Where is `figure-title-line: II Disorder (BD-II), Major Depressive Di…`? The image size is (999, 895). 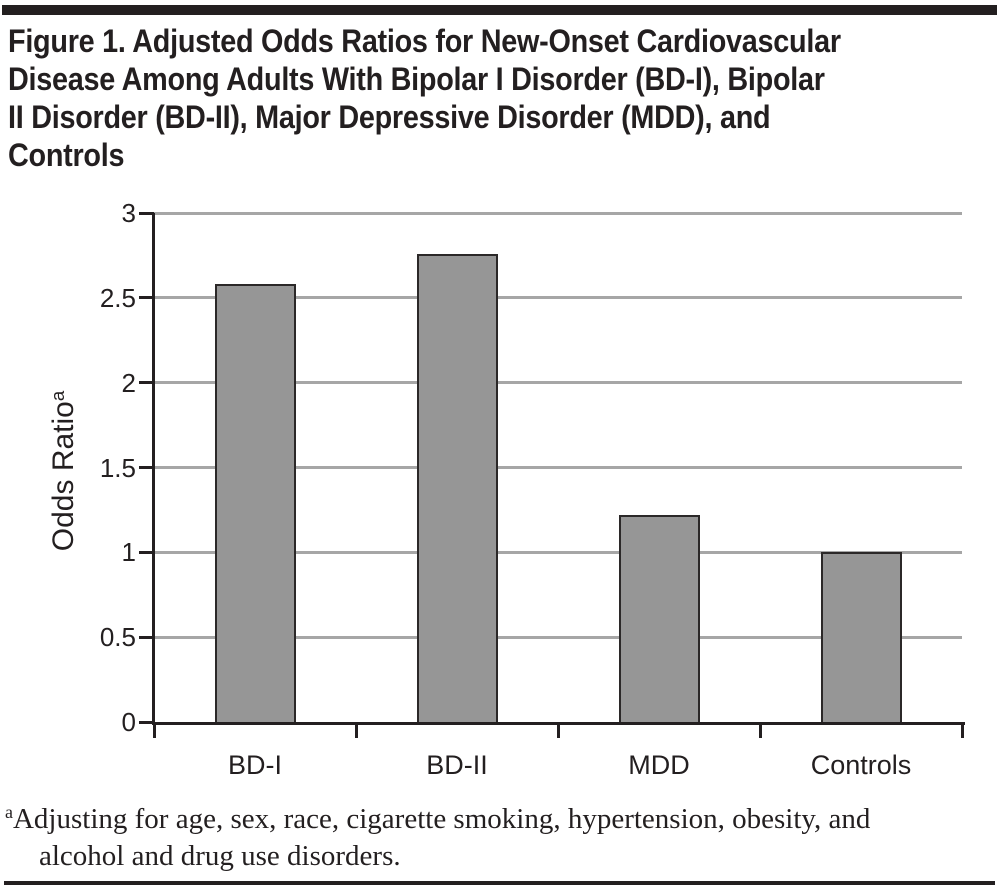 figure-title-line: II Disorder (BD-II), Major Depressive Di… is located at coordinates (389, 117).